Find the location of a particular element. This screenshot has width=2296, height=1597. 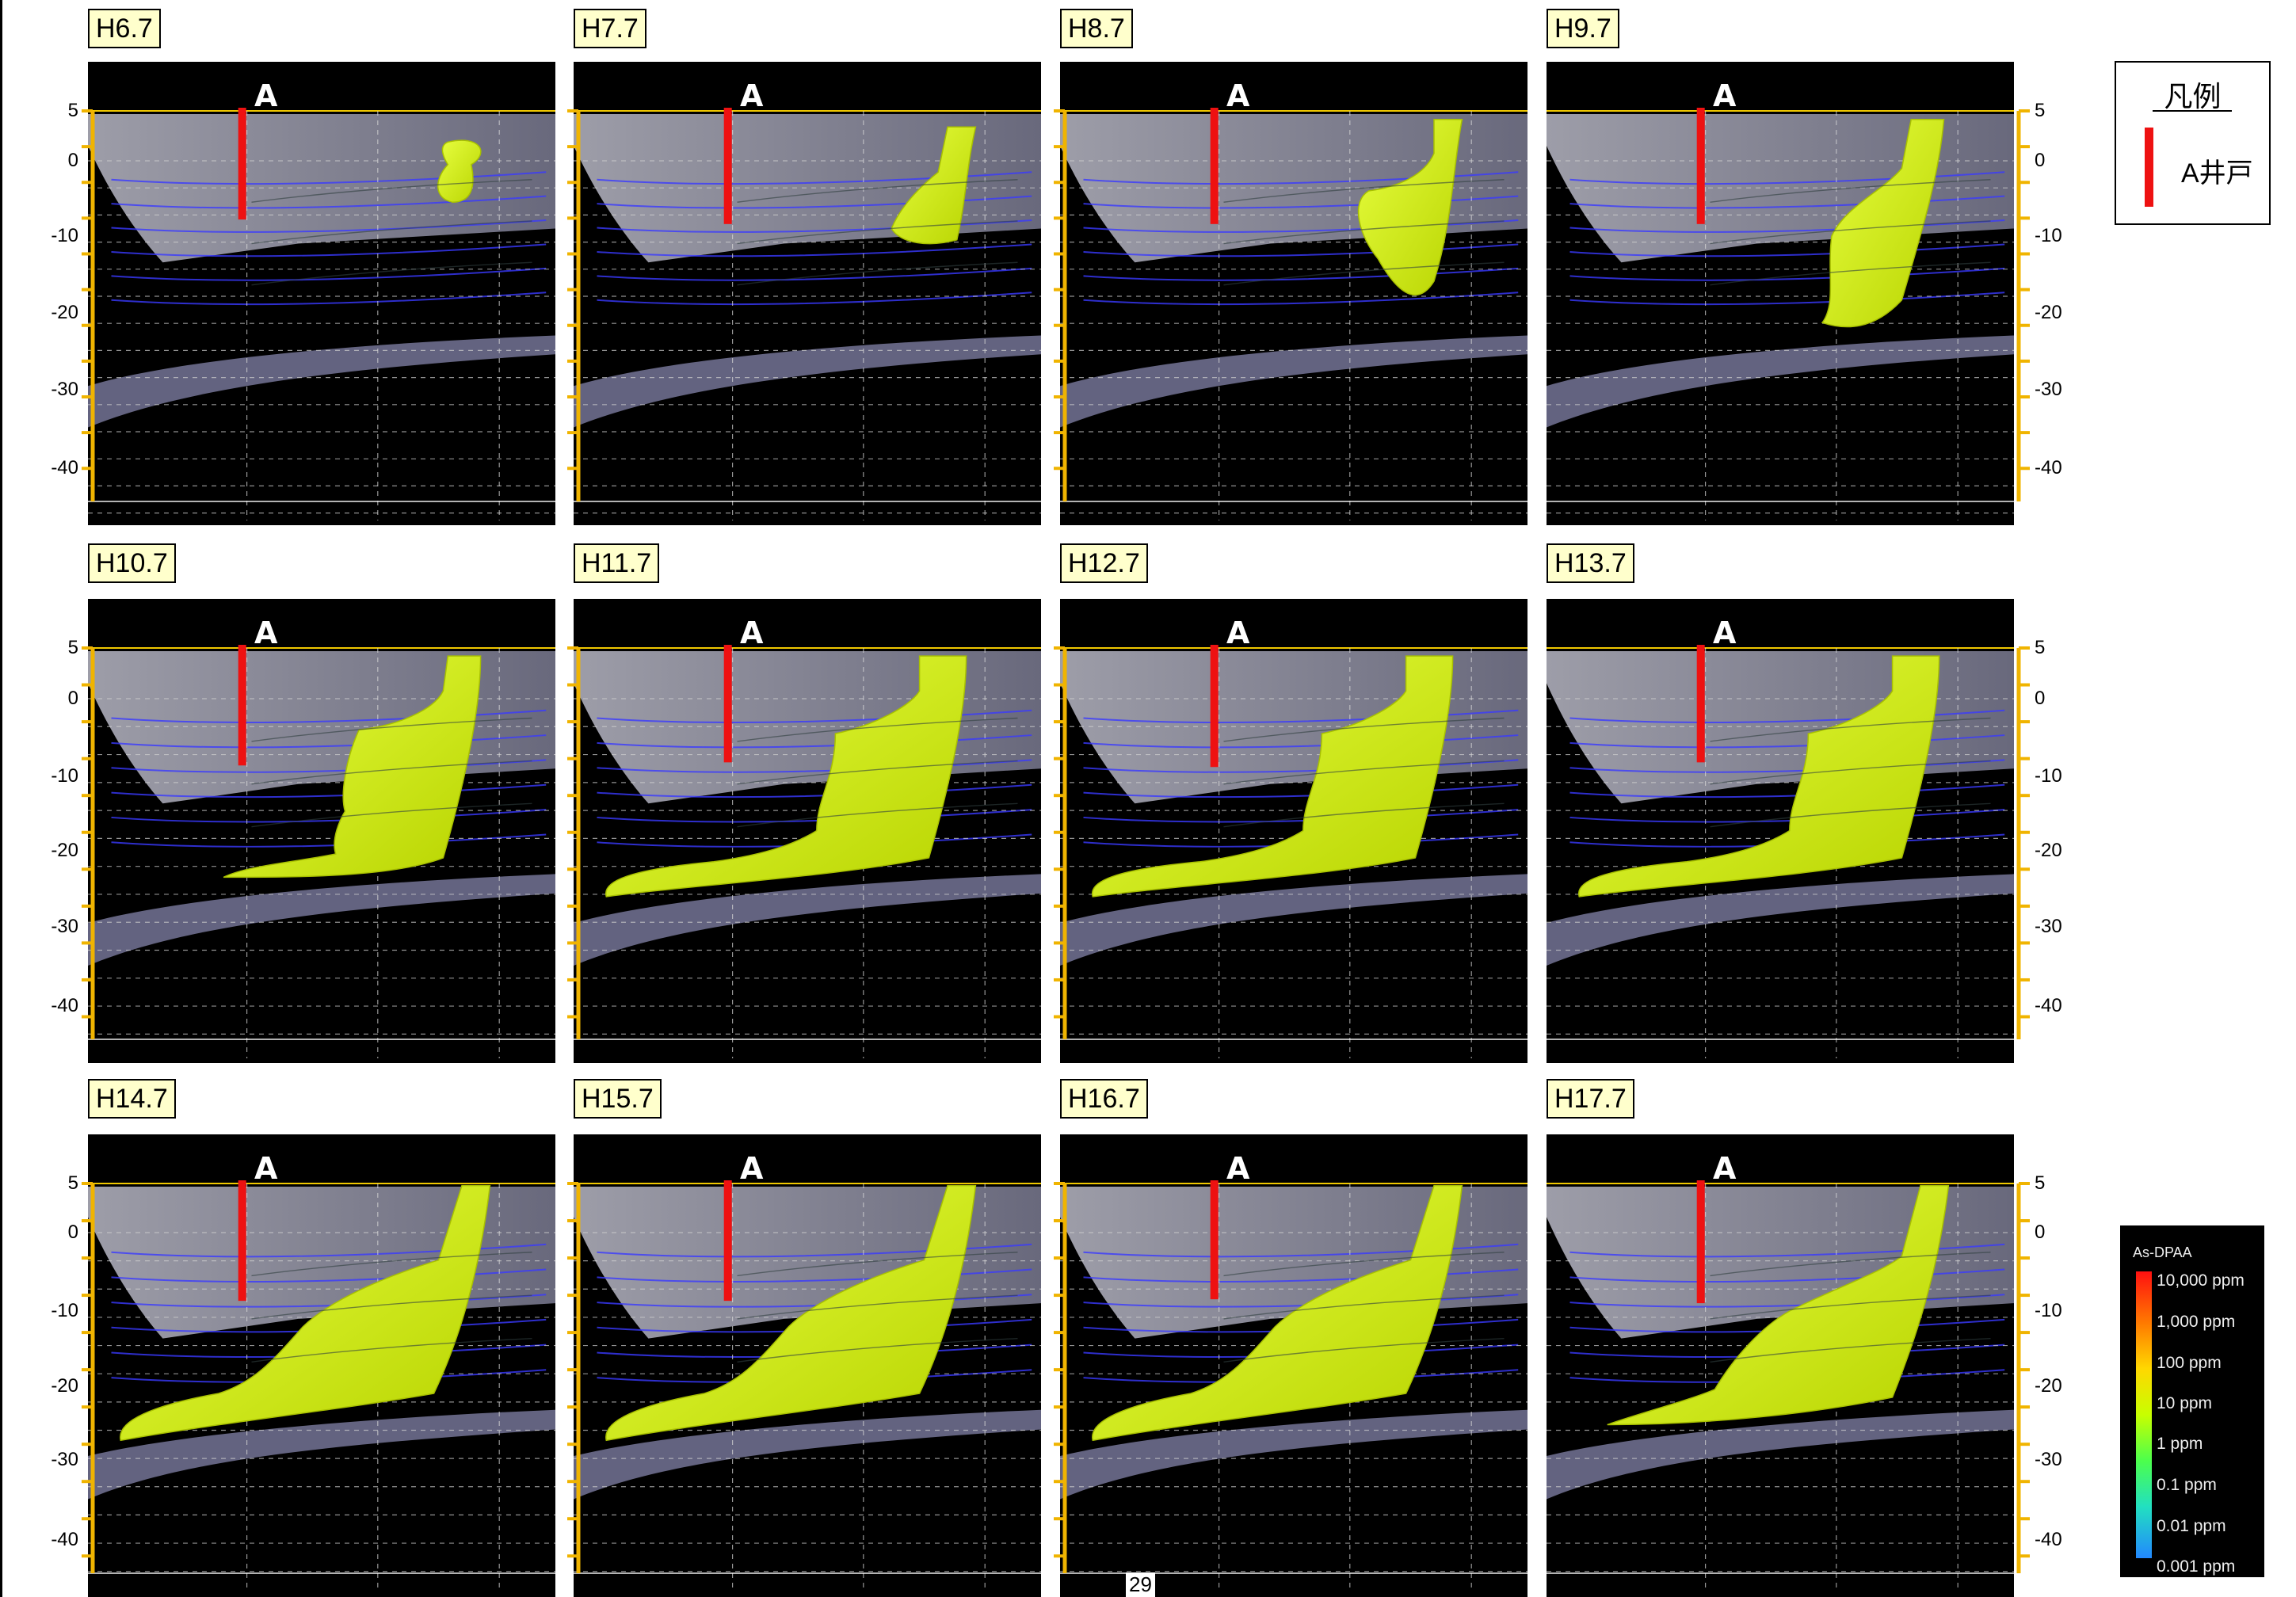

colorbar-label: 100 ppm is located at coordinates (2189, 1363).